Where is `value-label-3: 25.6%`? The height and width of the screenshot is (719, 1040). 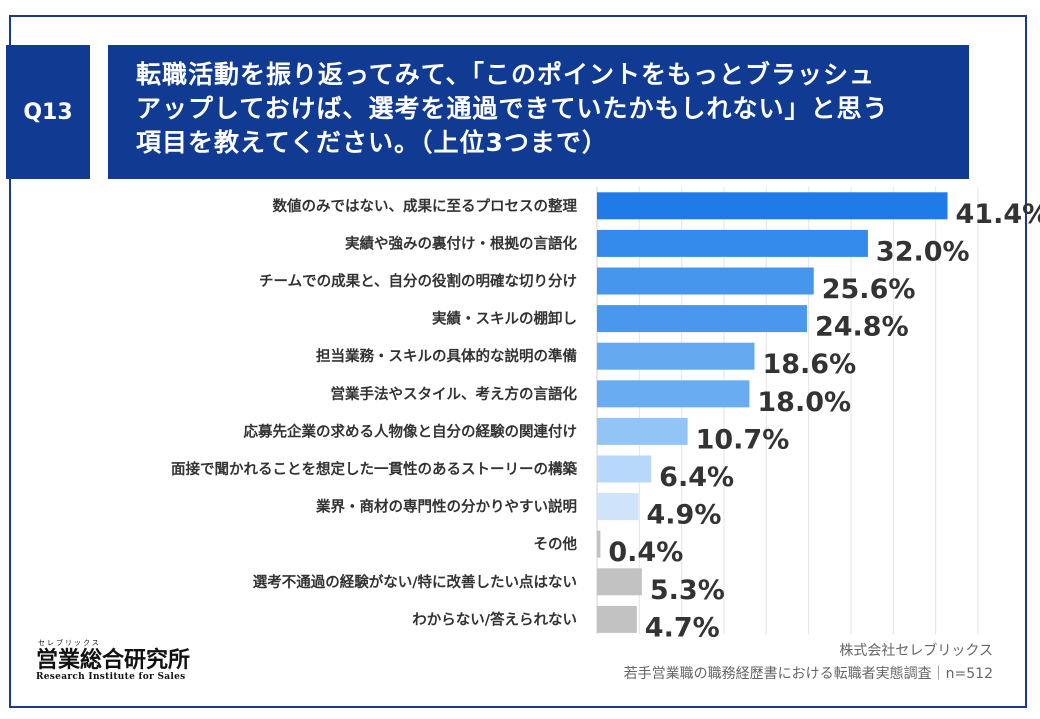 value-label-3: 25.6% is located at coordinates (869, 289).